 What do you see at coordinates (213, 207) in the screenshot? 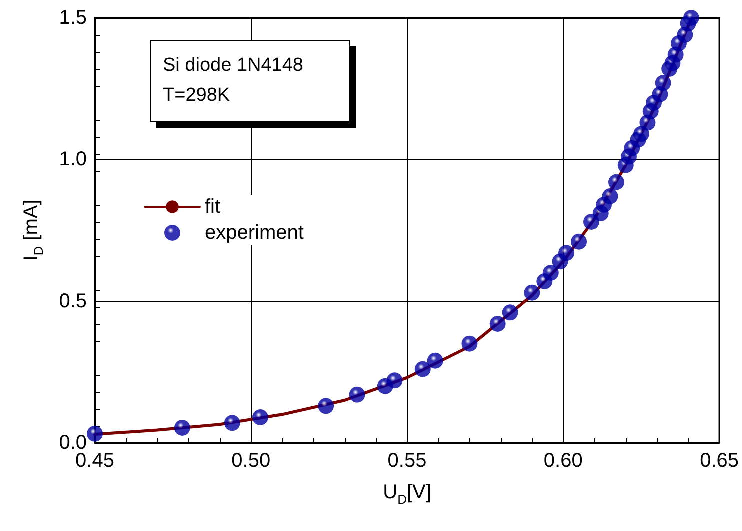
I see `legend-label: fit` at bounding box center [213, 207].